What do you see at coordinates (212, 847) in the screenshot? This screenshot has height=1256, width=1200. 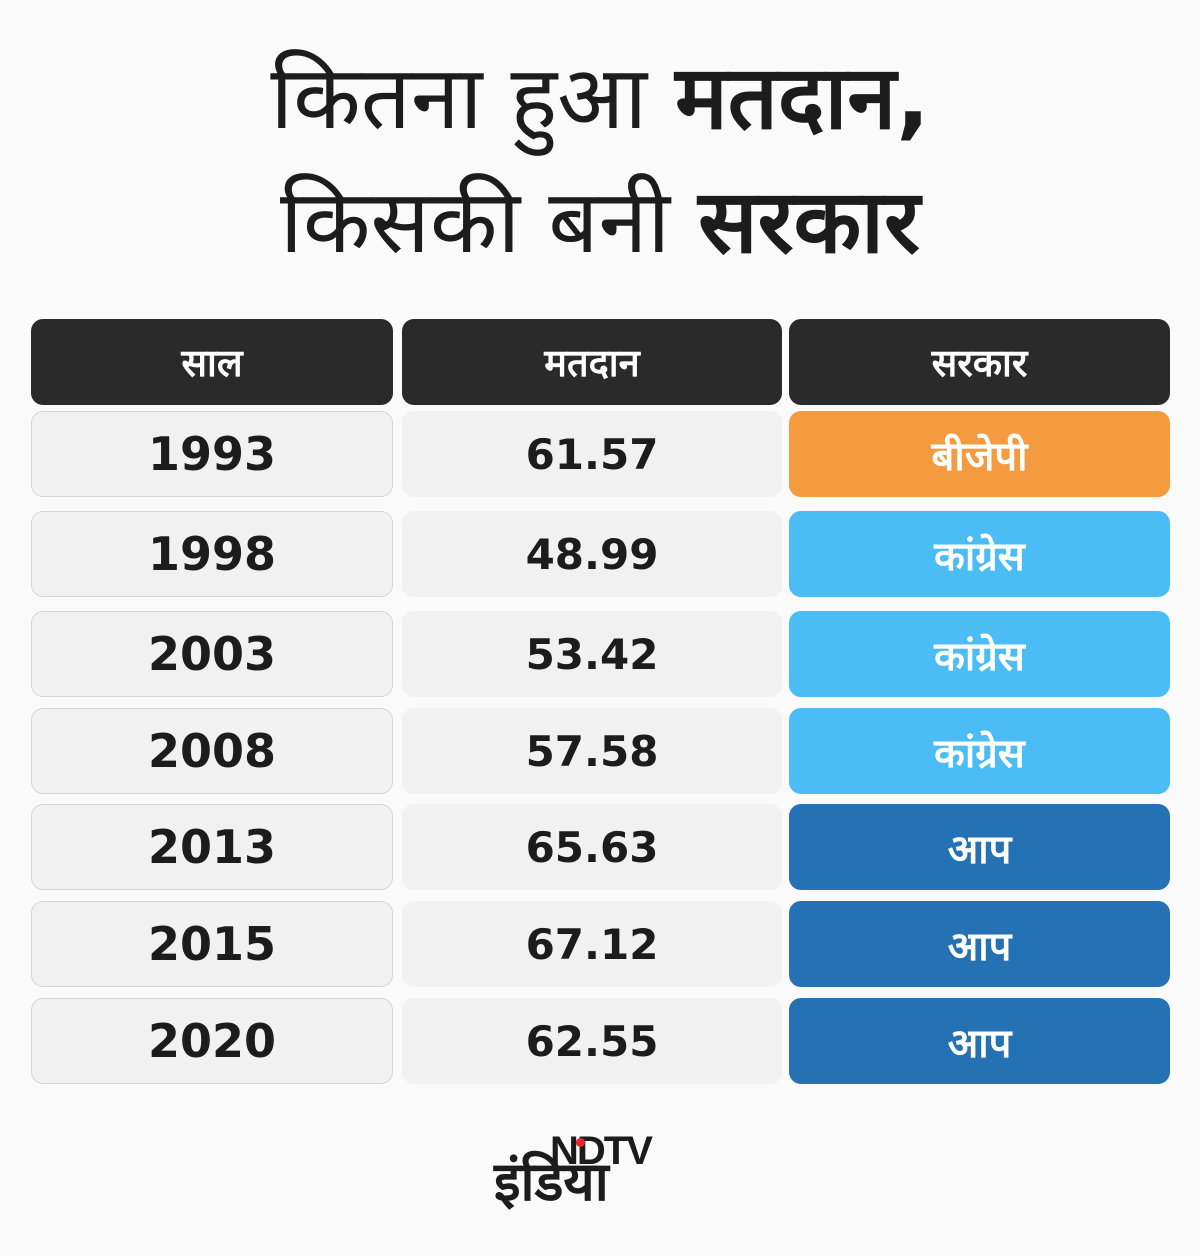 I see `cell-year: 2013` at bounding box center [212, 847].